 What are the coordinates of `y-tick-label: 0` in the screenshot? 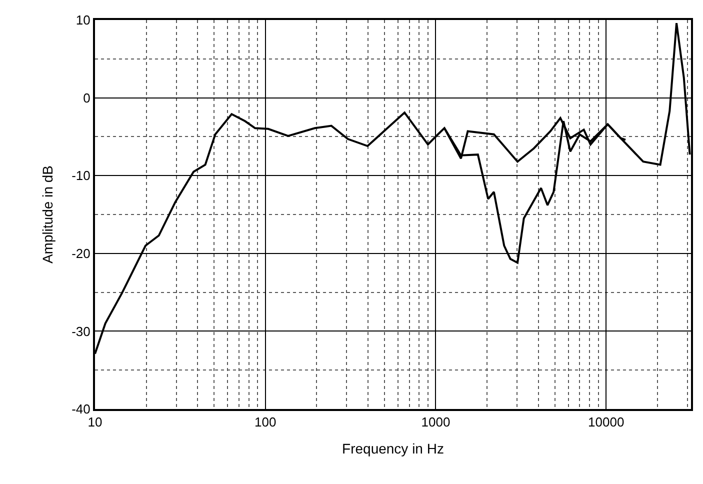 It's located at (86, 98).